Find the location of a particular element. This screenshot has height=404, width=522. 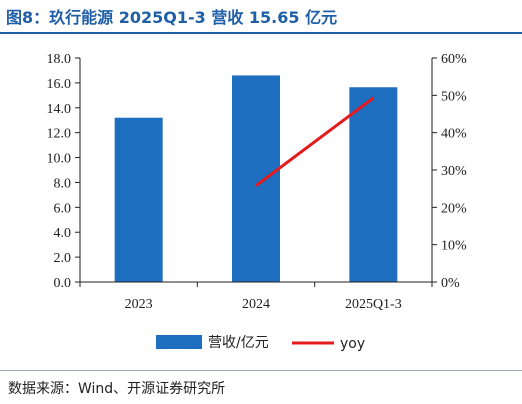

yoy-line is located at coordinates (315, 141).